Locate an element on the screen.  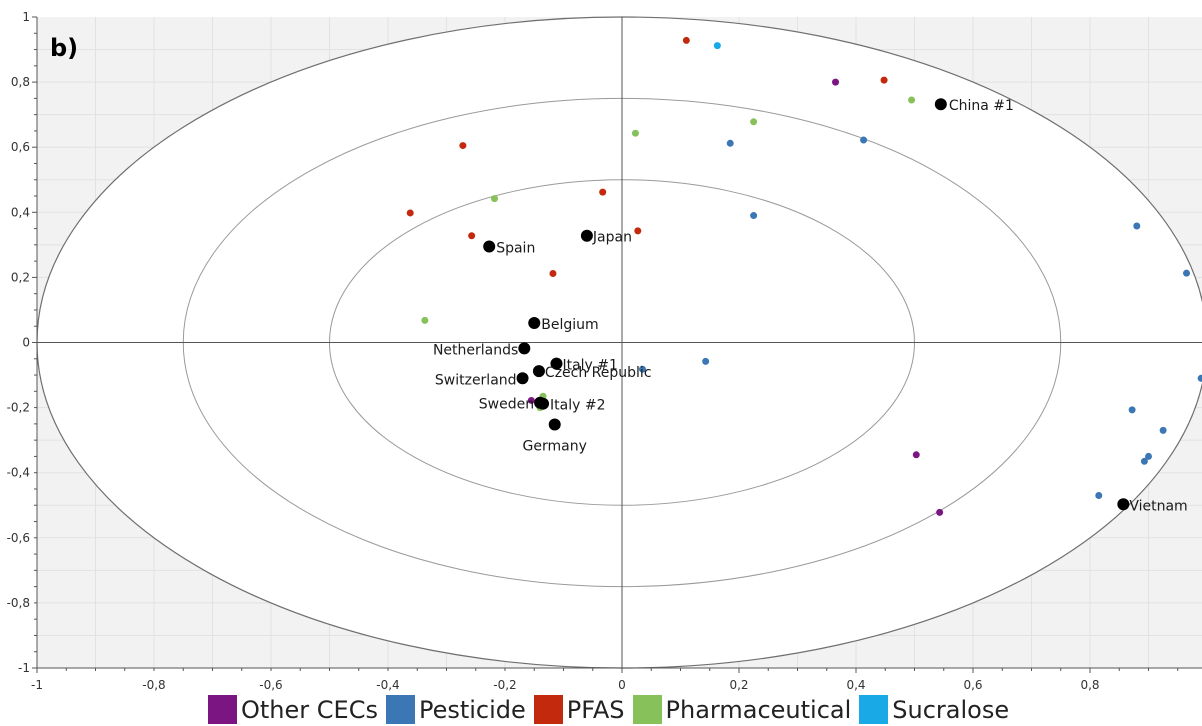
legend-item-pharmaceutical: Pharmaceutical is located at coordinates (742, 709).